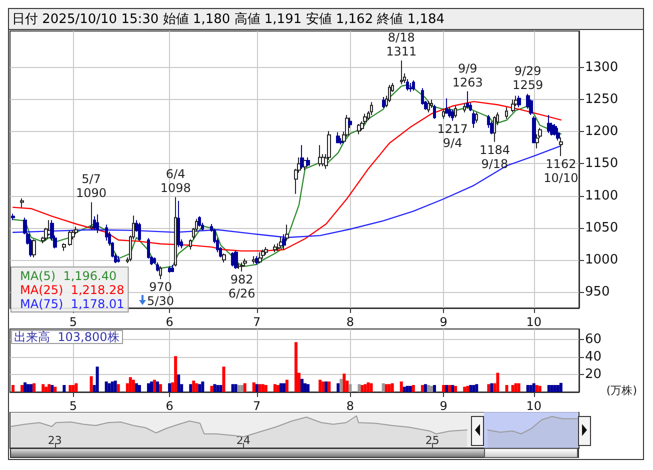 The image size is (653, 470). I want to click on annotation: 9/9 1263, so click(467, 75).